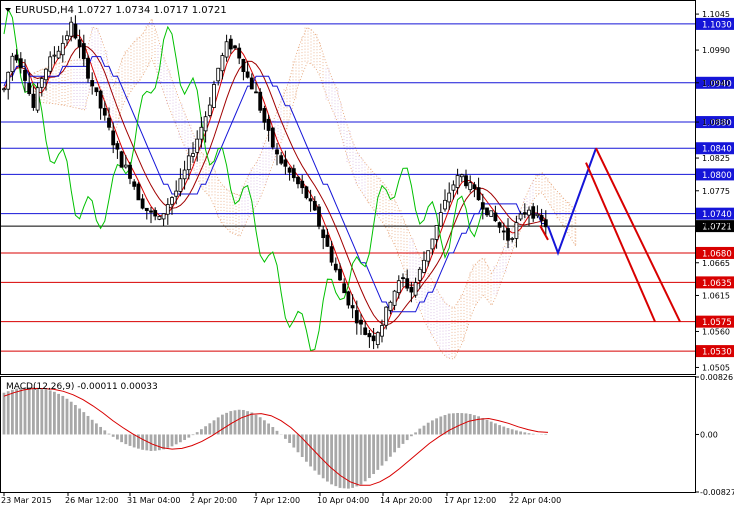 The width and height of the screenshot is (734, 509). What do you see at coordinates (716, 331) in the screenshot?
I see `price-tick-label: 1.0560` at bounding box center [716, 331].